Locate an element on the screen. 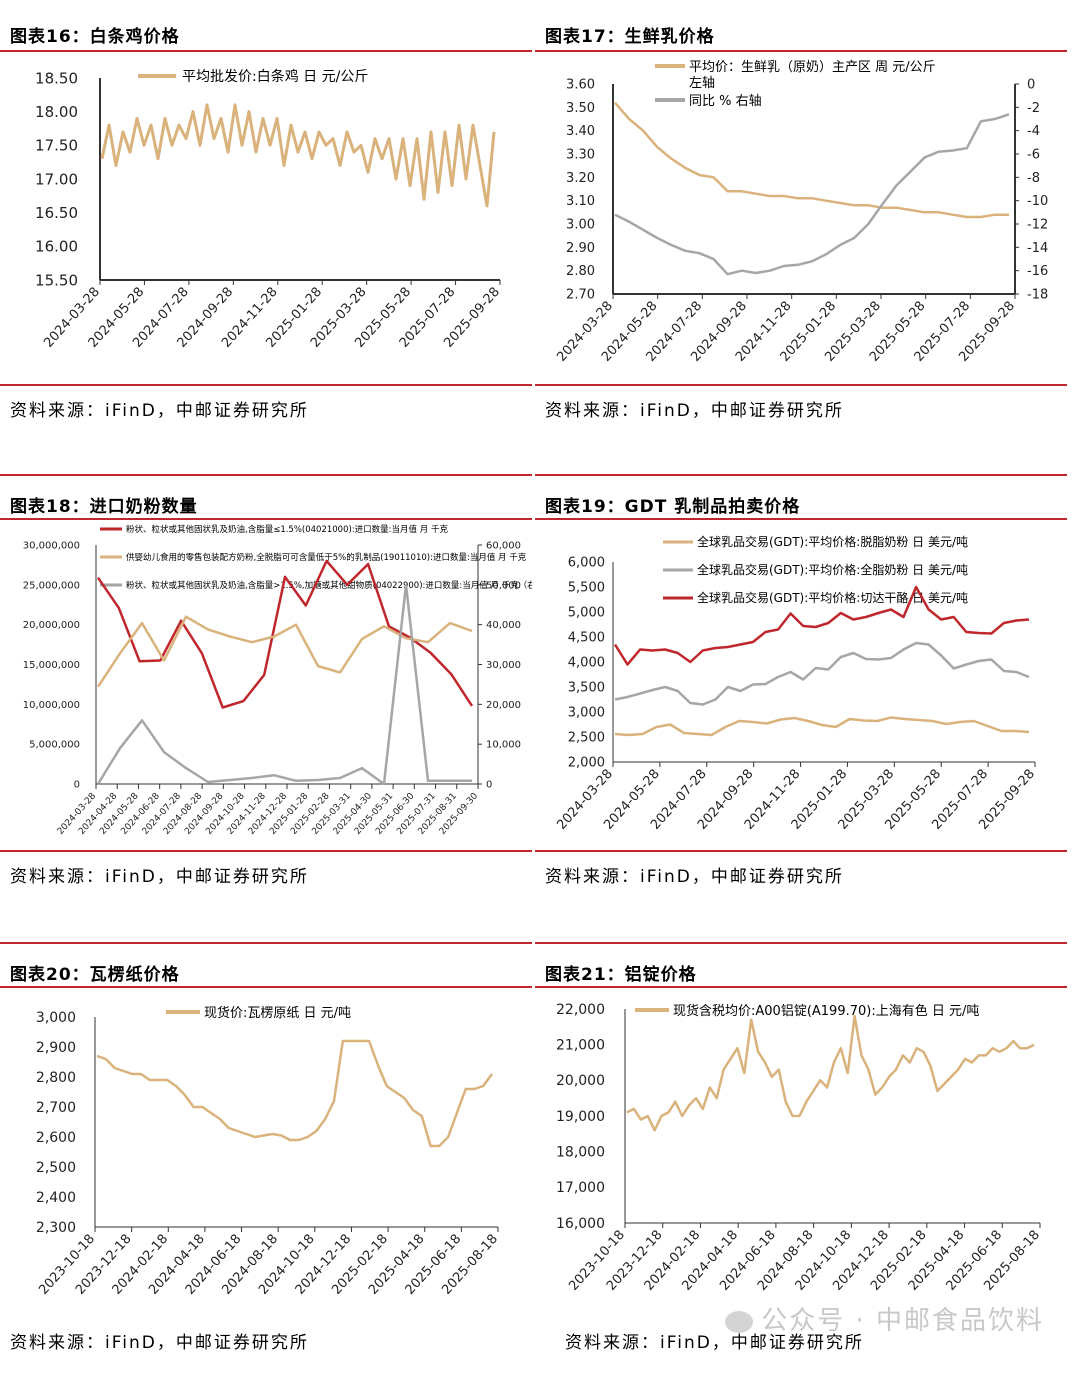 This screenshot has height=1398, width=1080. chart17-title: 图表17：生鲜乳价格 is located at coordinates (630, 37).